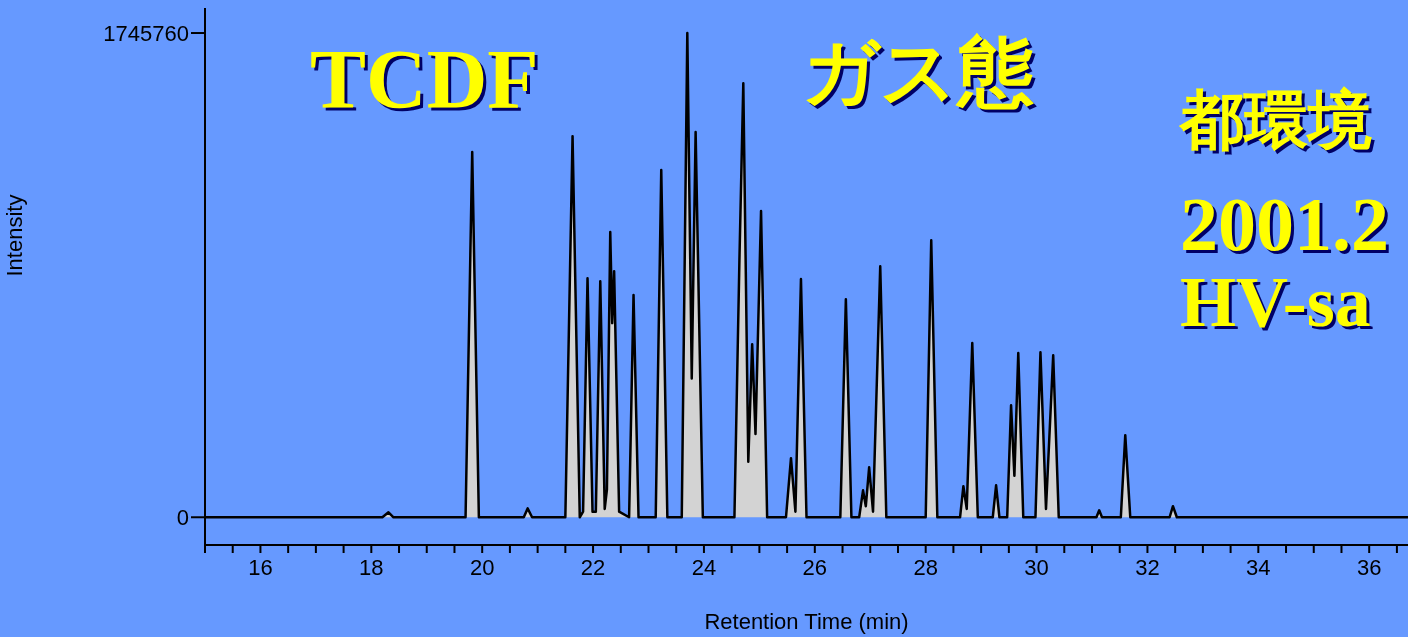 This screenshot has height=637, width=1408. I want to click on x-tick-label: 28, so click(925, 567).